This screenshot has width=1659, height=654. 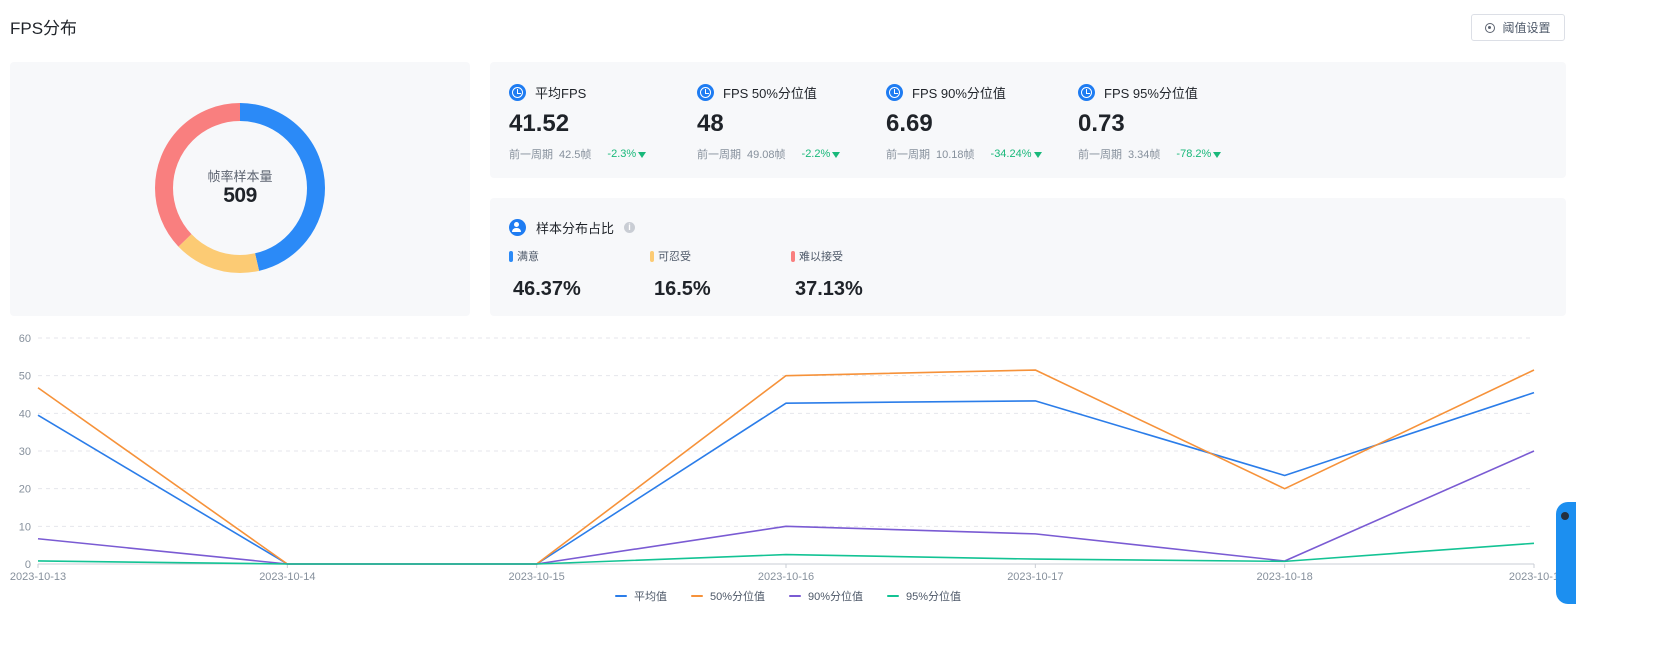 I want to click on x-tick-label: 2023-10-14, so click(x=287, y=577).